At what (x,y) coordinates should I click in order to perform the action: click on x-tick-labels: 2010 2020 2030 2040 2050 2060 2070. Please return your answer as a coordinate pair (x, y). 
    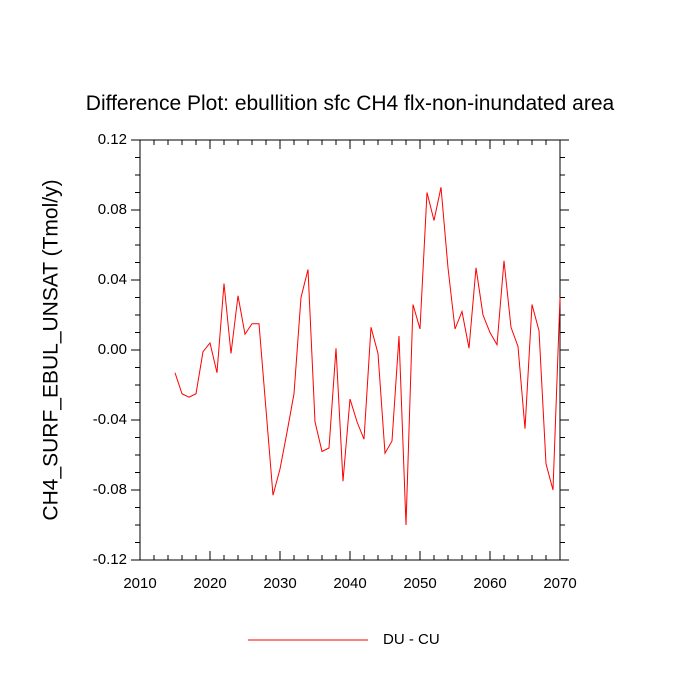
    Looking at the image, I should click on (349, 583).